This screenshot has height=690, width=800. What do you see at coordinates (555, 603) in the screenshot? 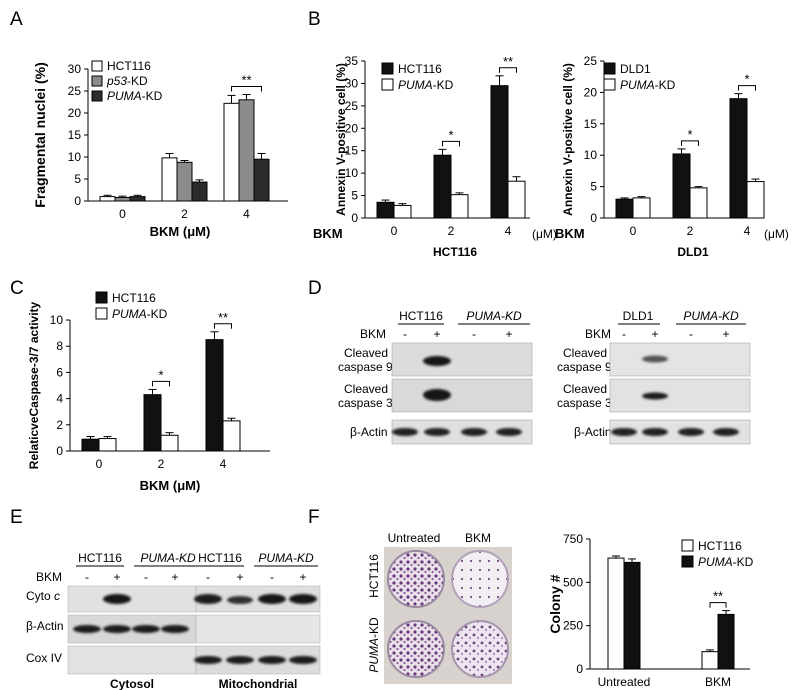
I see `y-axis-label: Colony #` at bounding box center [555, 603].